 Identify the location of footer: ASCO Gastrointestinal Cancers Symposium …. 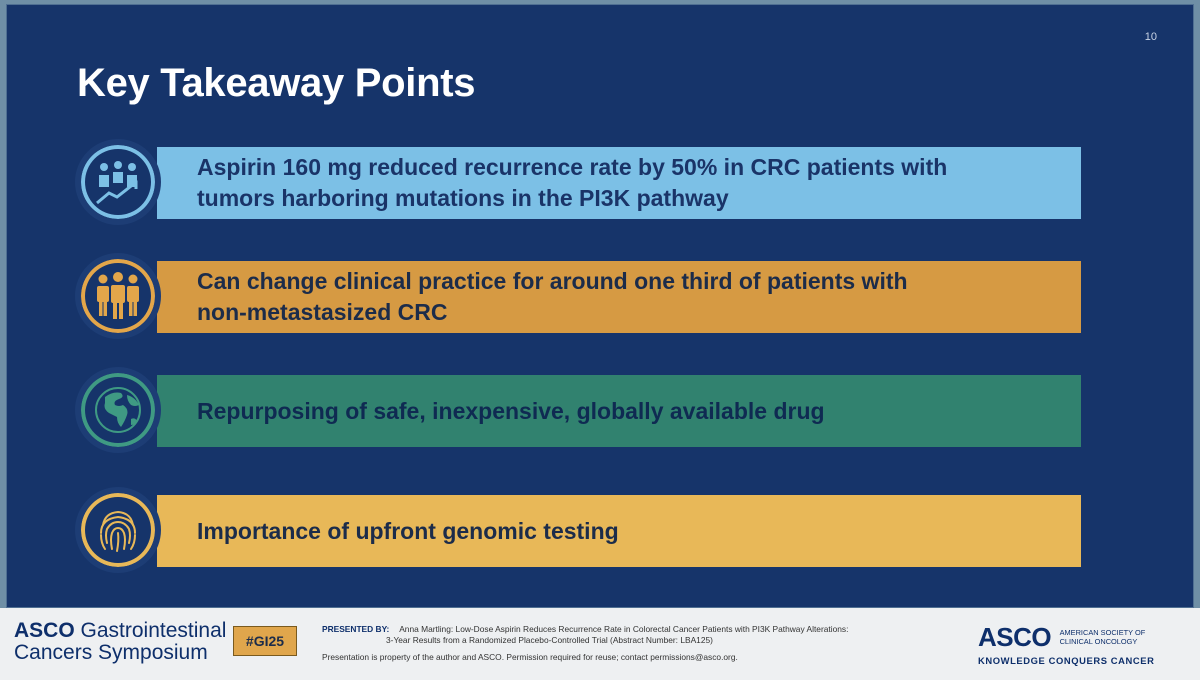
(600, 644).